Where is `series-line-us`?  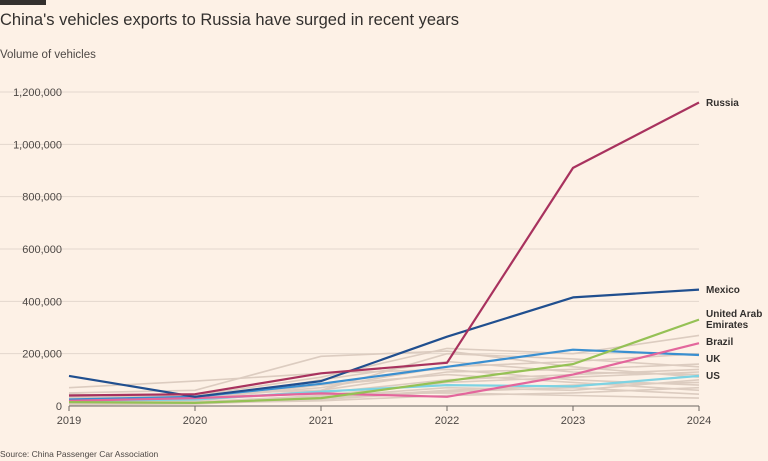 series-line-us is located at coordinates (384, 388).